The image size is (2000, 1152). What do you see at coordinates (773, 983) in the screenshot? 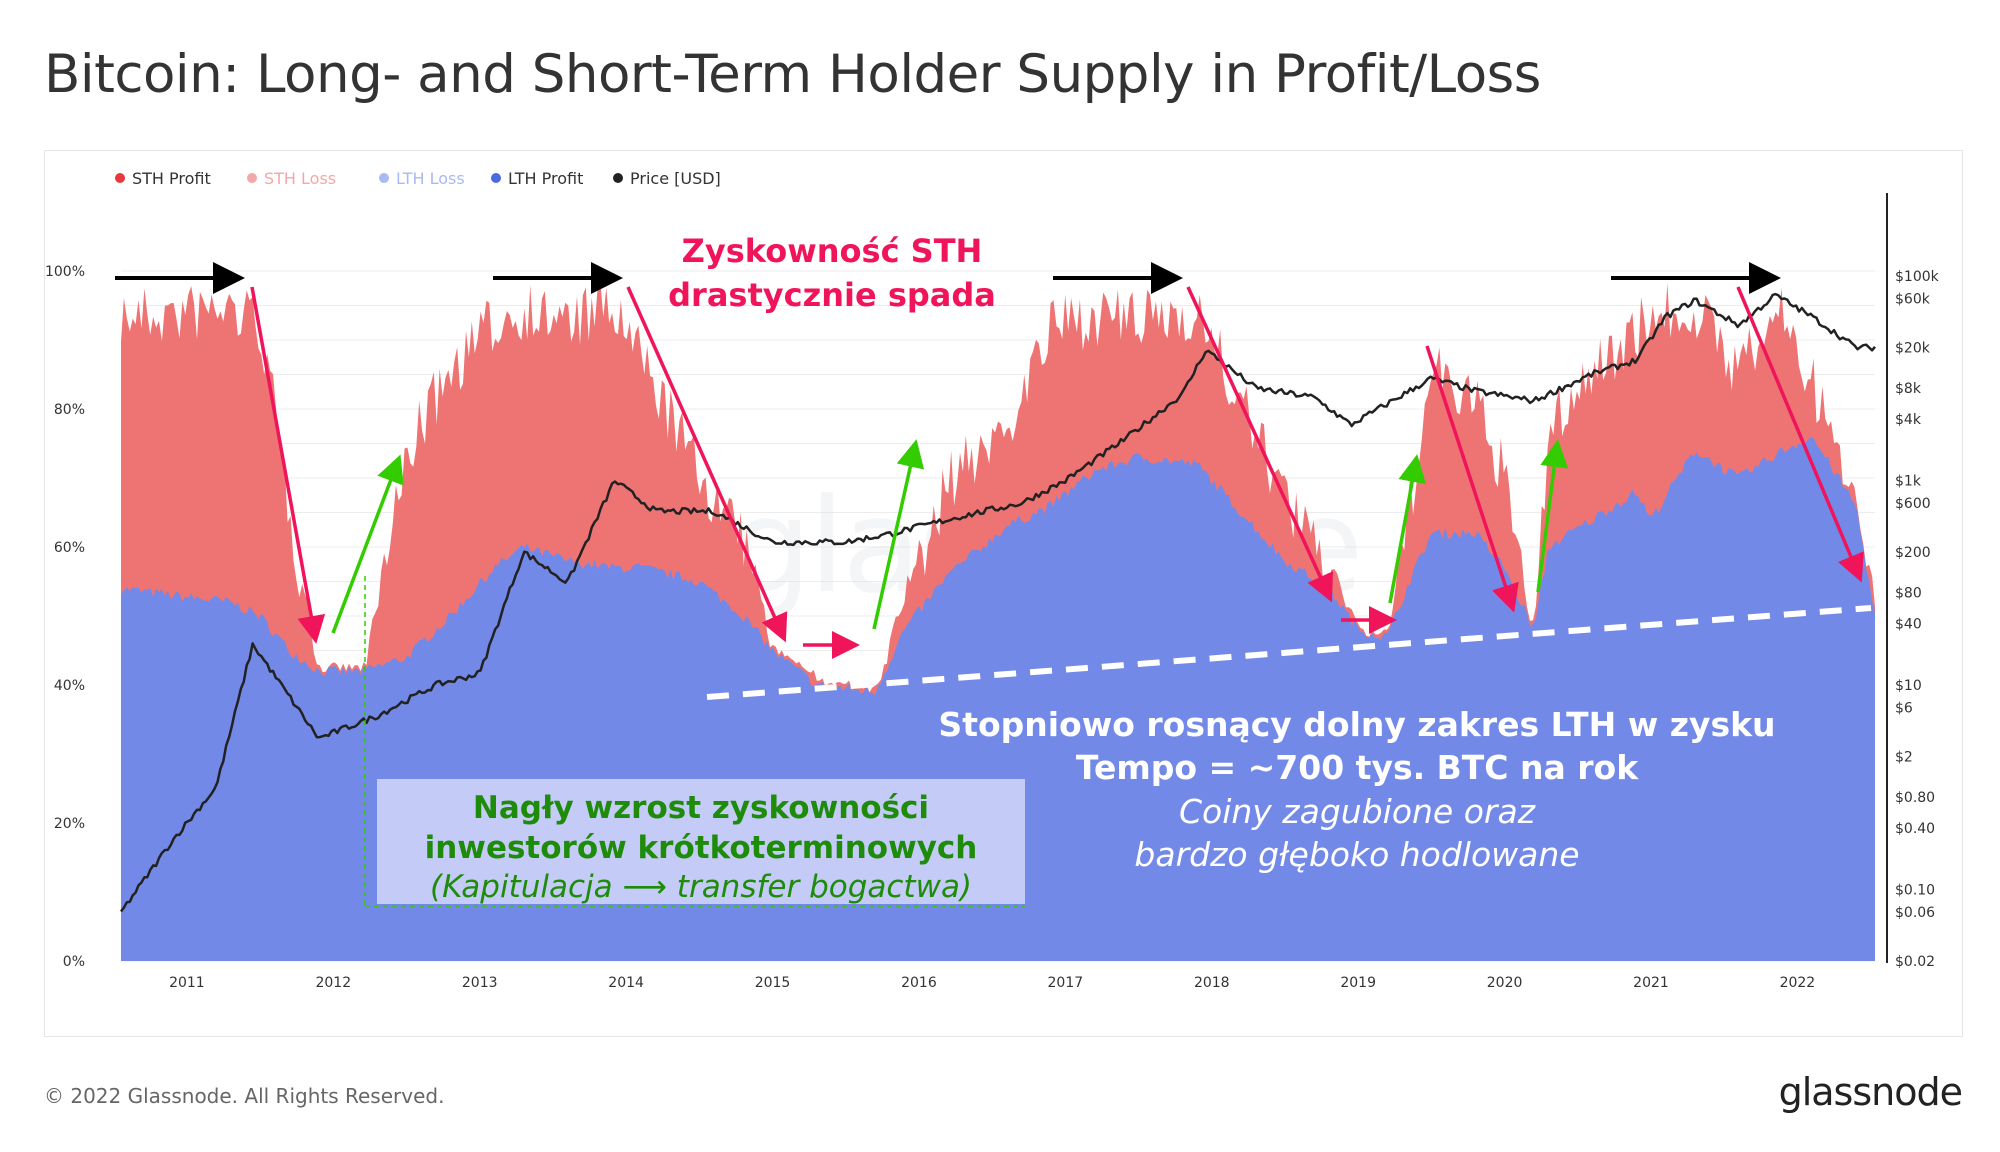
I see `x-tick-label: 2015` at bounding box center [773, 983].